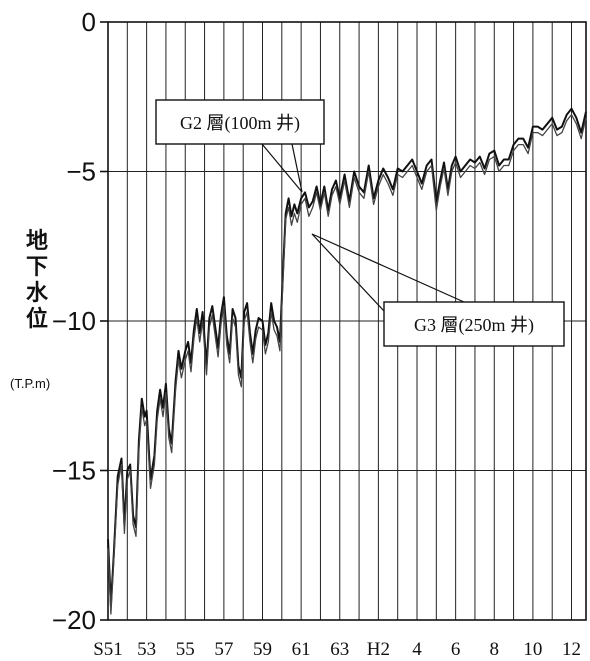 This screenshot has height=661, width=590. I want to click on x-tick-label: 57, so click(223, 649).